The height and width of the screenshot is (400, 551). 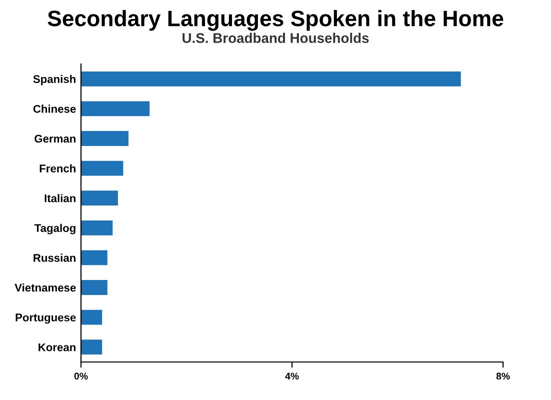 What do you see at coordinates (55, 258) in the screenshot?
I see `y-tick-label: Russian` at bounding box center [55, 258].